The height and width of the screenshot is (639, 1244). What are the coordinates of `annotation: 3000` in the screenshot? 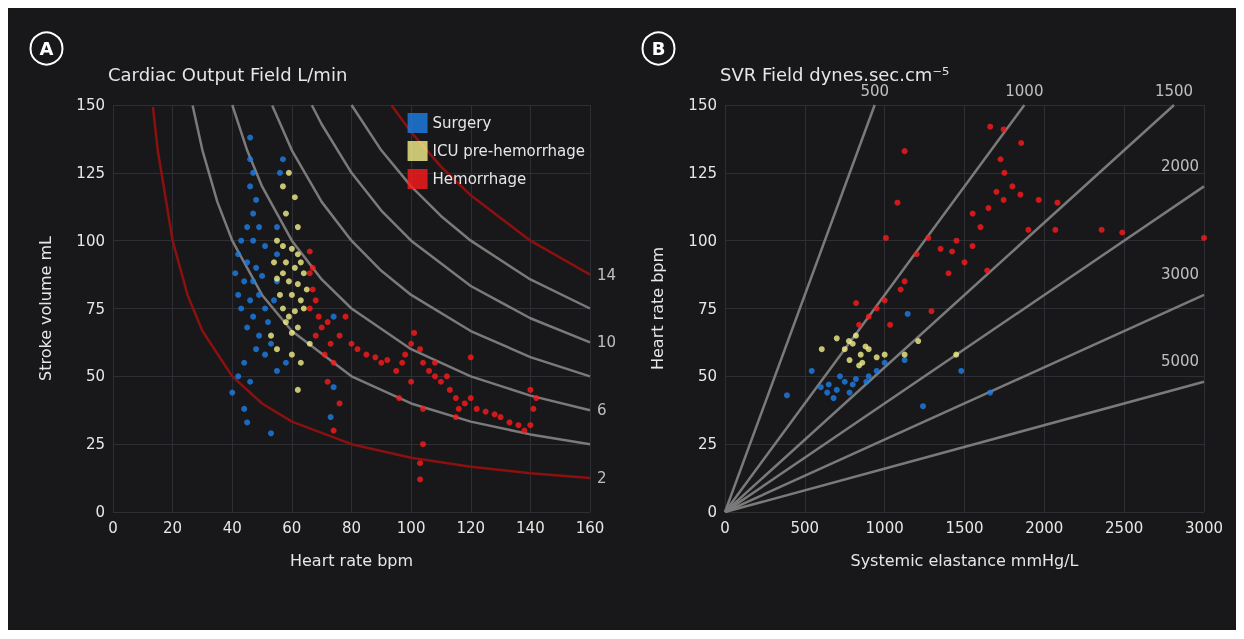 It's located at (1180, 274).